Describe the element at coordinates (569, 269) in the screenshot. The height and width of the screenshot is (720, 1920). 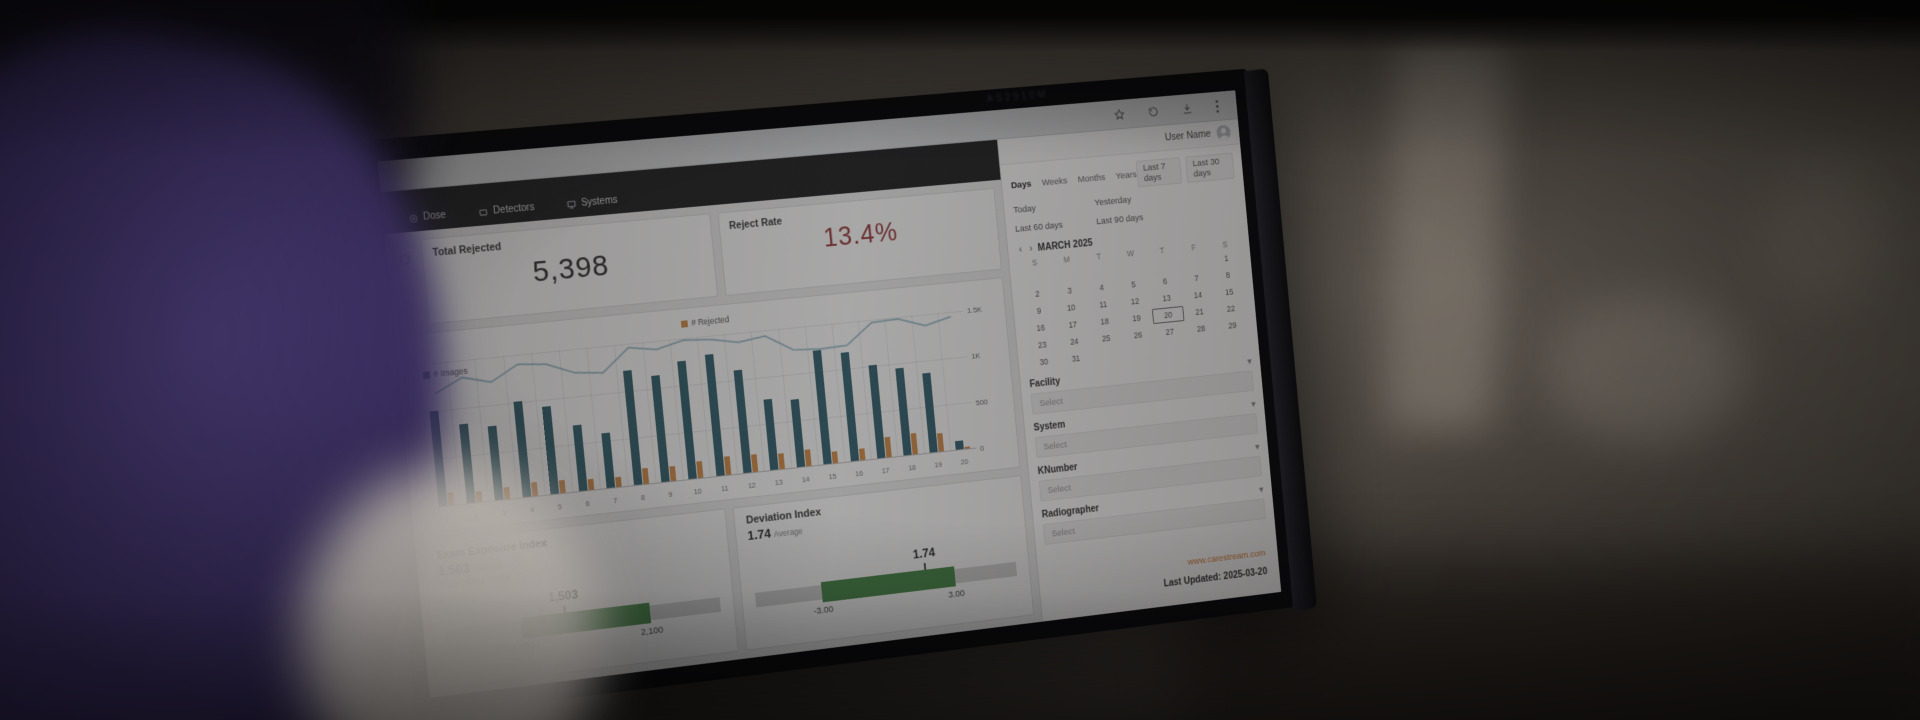
I see `total-rejected-card: Total Rejected 5,398` at that location.